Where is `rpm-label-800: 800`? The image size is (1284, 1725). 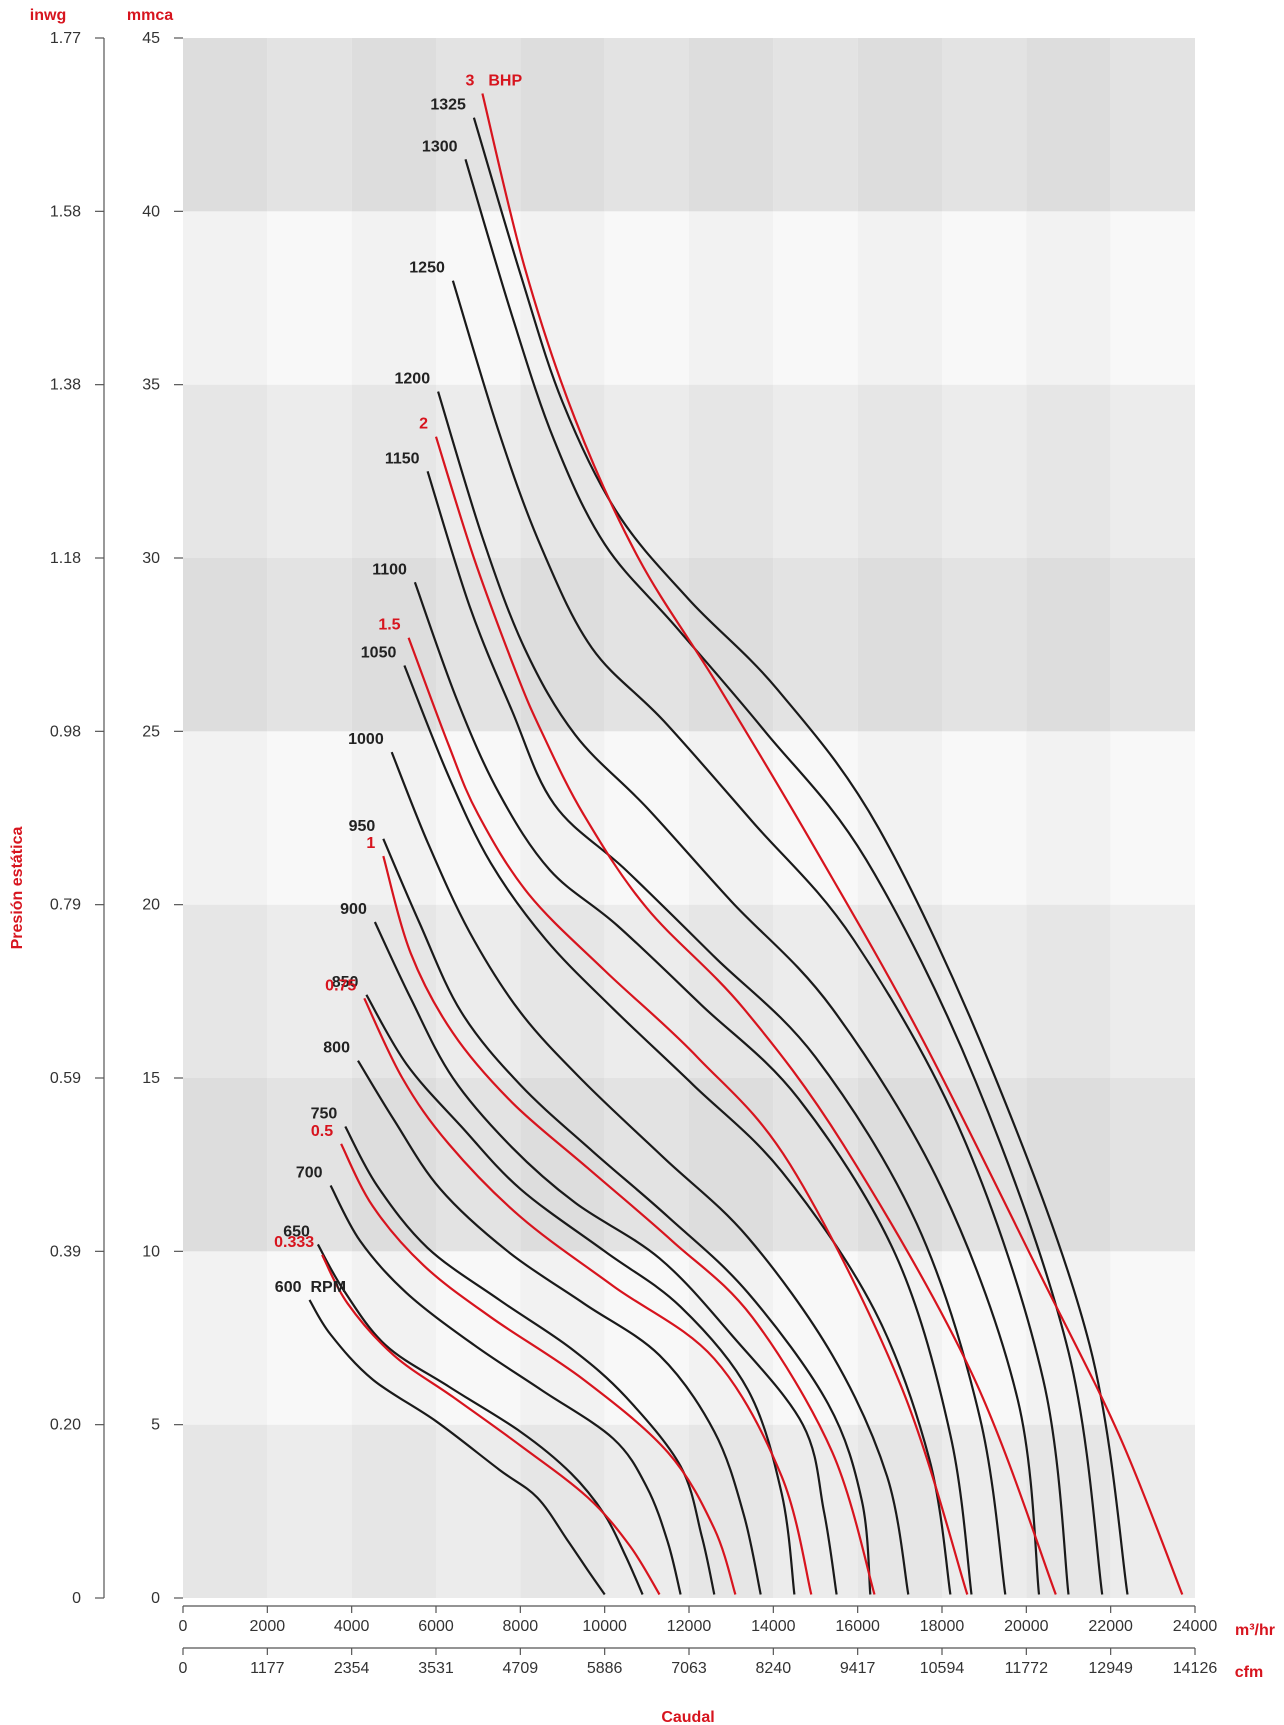 rpm-label-800: 800 is located at coordinates (336, 1048).